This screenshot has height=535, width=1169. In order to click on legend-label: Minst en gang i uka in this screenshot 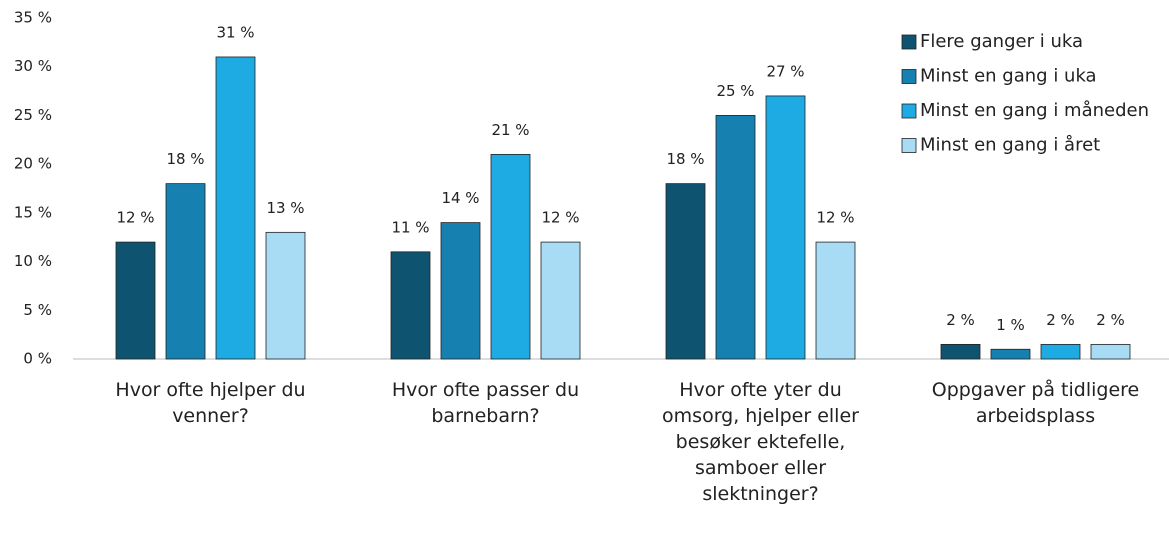, I will do `click(1008, 76)`.